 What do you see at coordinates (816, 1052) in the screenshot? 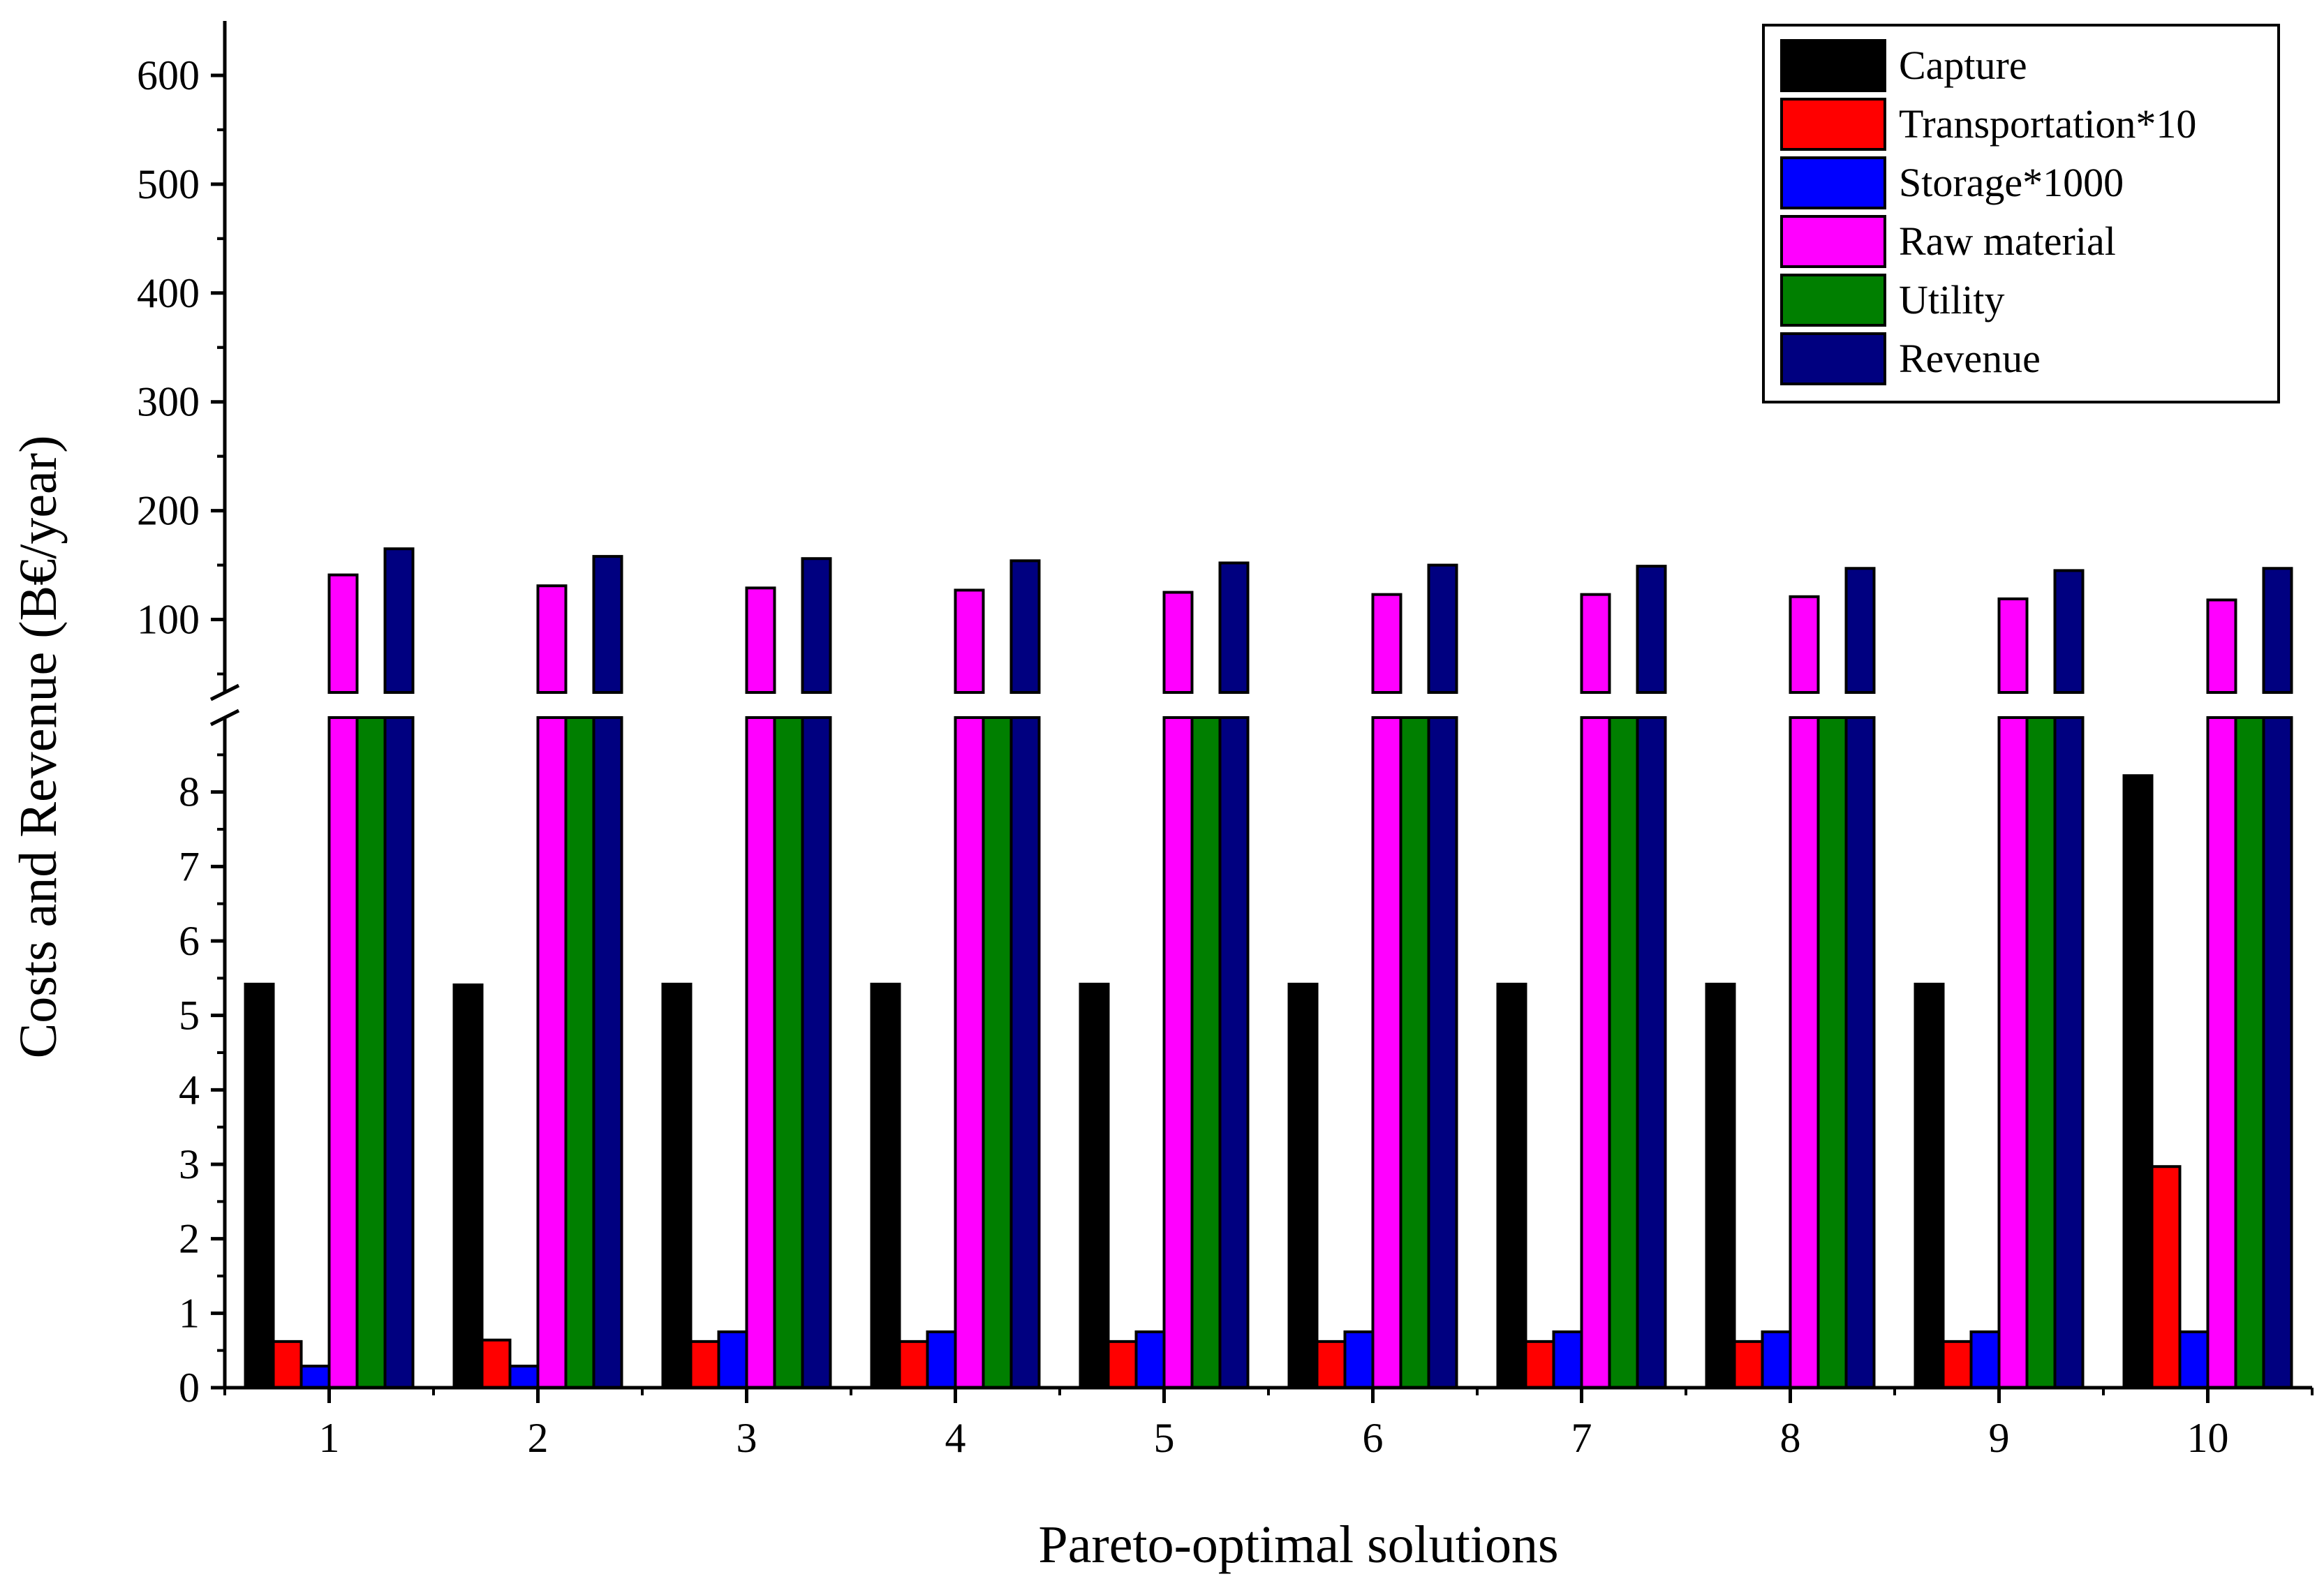
I see `bar-revenue-3-lower` at bounding box center [816, 1052].